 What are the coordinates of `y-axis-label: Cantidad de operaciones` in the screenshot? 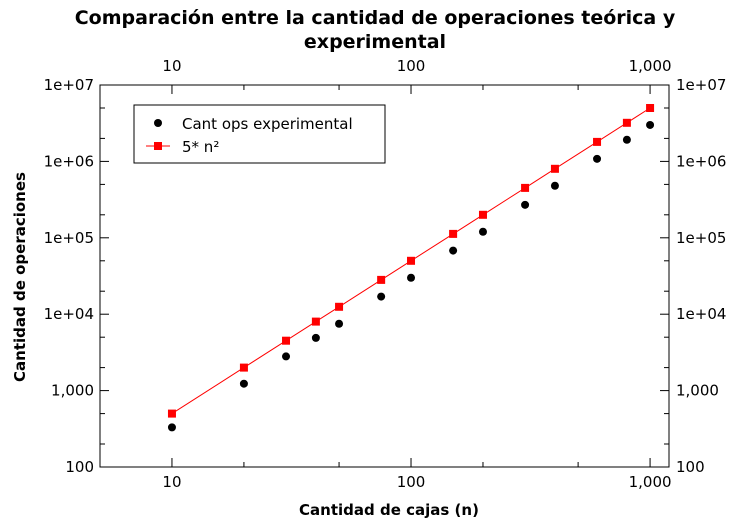 It's located at (20, 277).